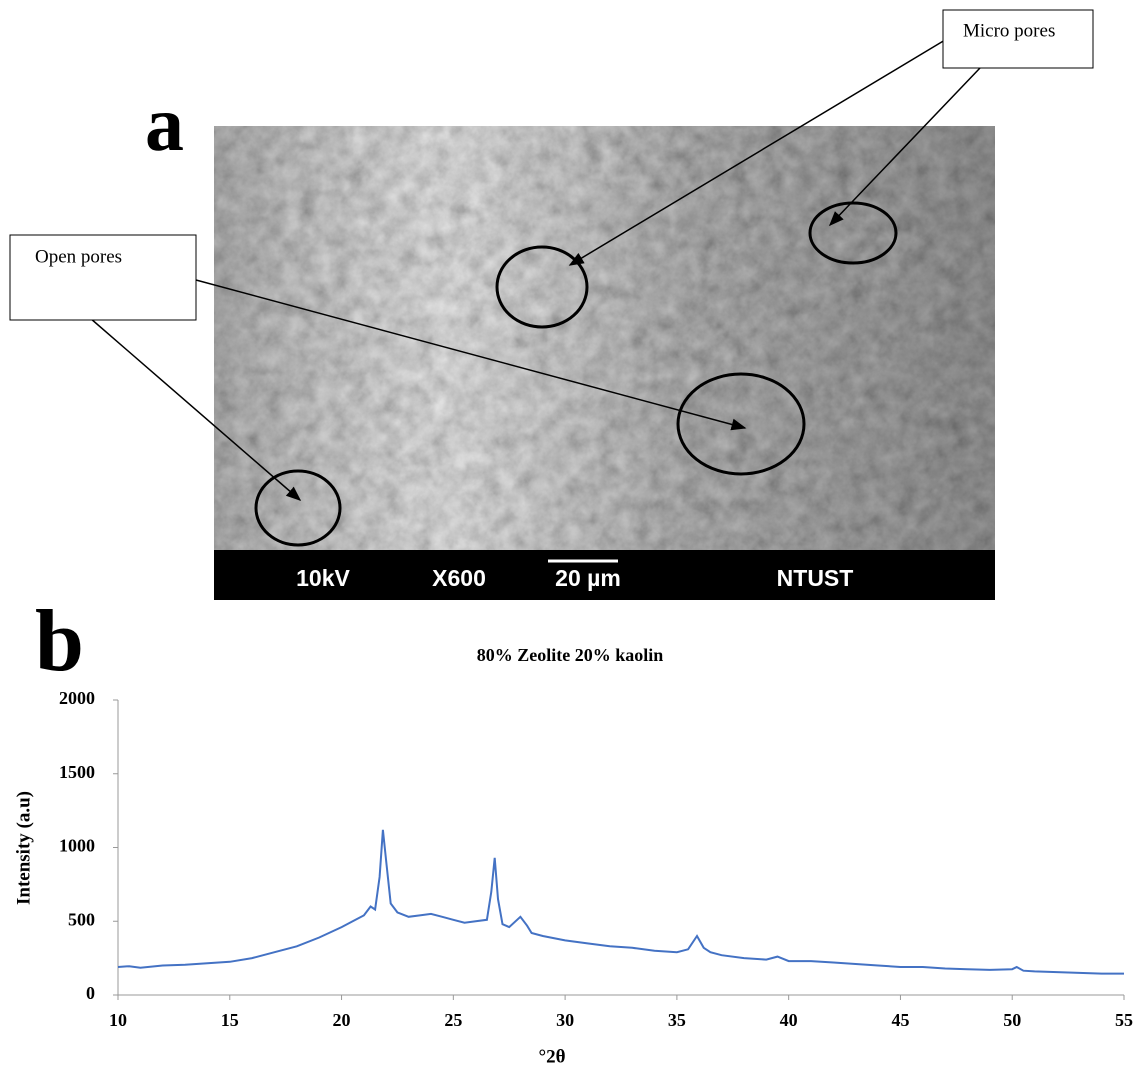 This screenshot has width=1145, height=1082. I want to click on x-tick-label: 45, so click(900, 1020).